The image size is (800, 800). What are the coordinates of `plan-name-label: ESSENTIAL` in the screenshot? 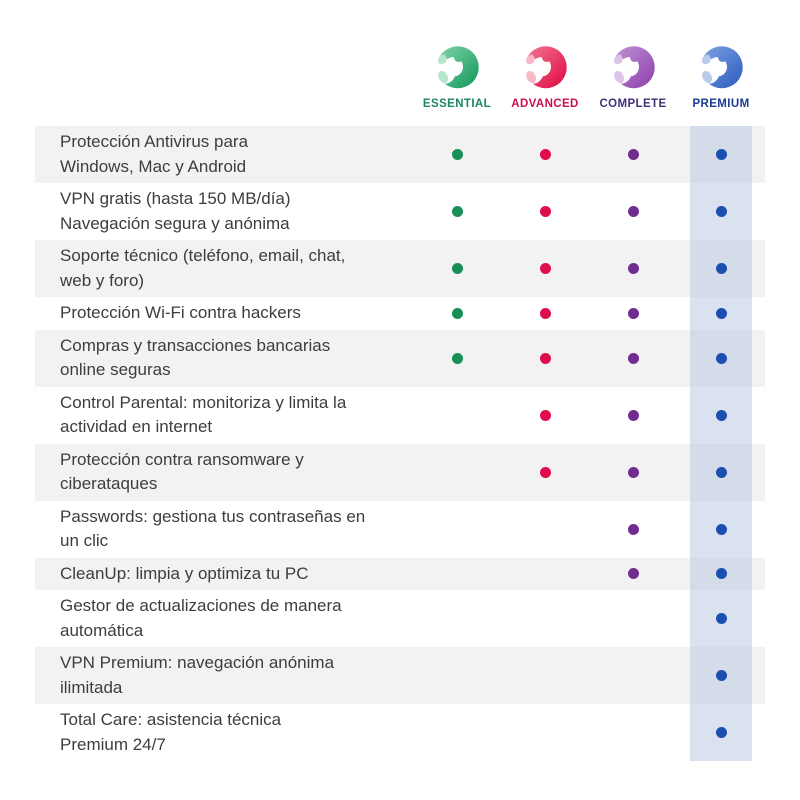 It's located at (457, 104).